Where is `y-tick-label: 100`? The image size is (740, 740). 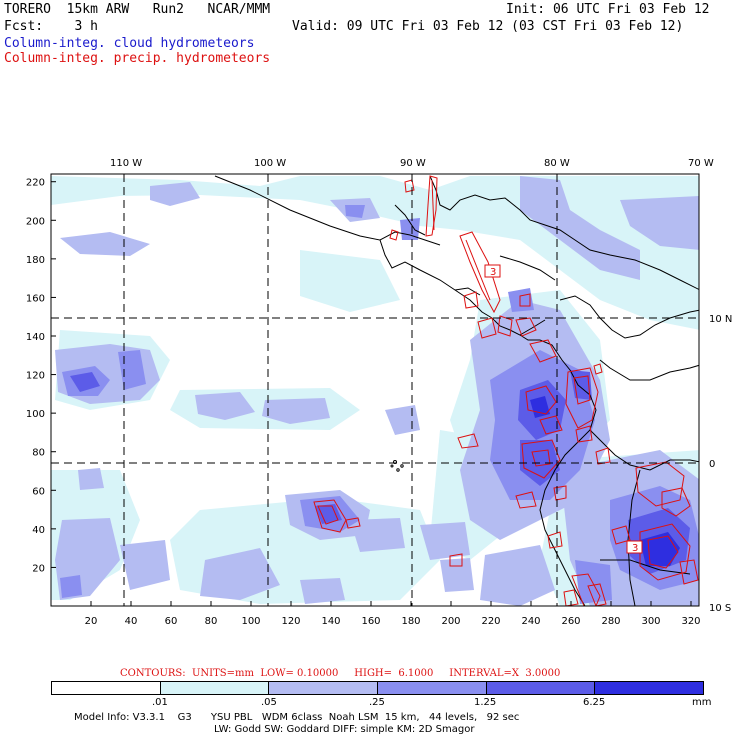 y-tick-label: 100 is located at coordinates (35, 414).